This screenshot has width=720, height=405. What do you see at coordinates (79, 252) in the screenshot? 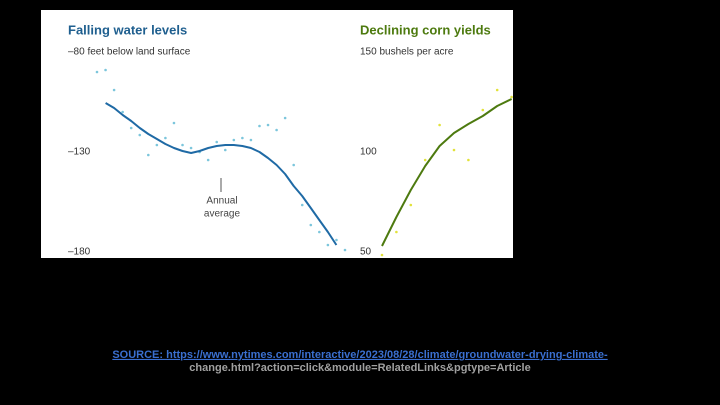
I see `y-tick-label: –180` at bounding box center [79, 252].